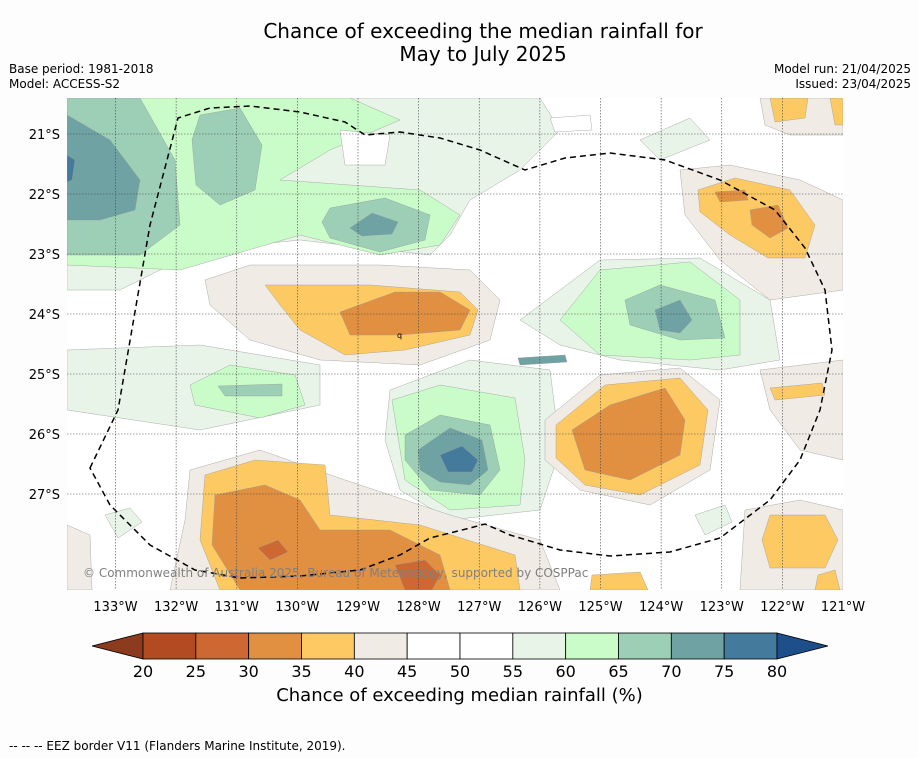  What do you see at coordinates (722, 607) in the screenshot?
I see `x-tick-label: 123°W` at bounding box center [722, 607].